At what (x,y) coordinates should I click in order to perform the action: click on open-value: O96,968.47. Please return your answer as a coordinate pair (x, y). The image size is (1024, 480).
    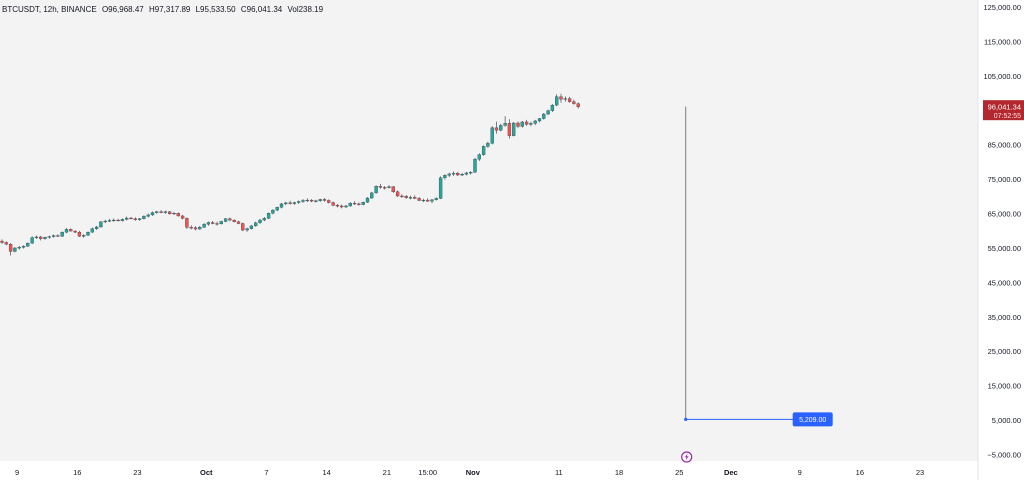
    Looking at the image, I should click on (122, 9).